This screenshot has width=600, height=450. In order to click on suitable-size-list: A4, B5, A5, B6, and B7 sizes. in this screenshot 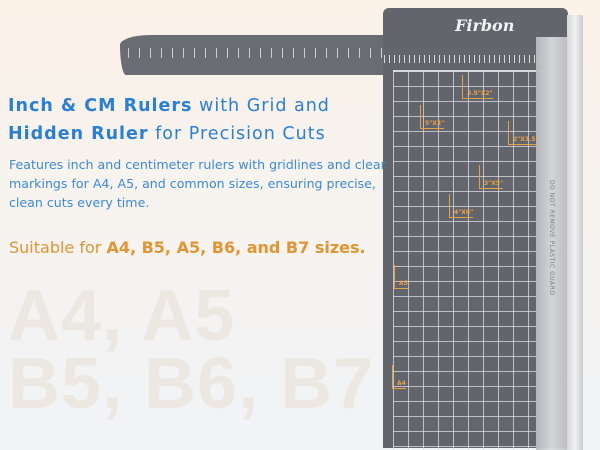, I will do `click(236, 247)`.